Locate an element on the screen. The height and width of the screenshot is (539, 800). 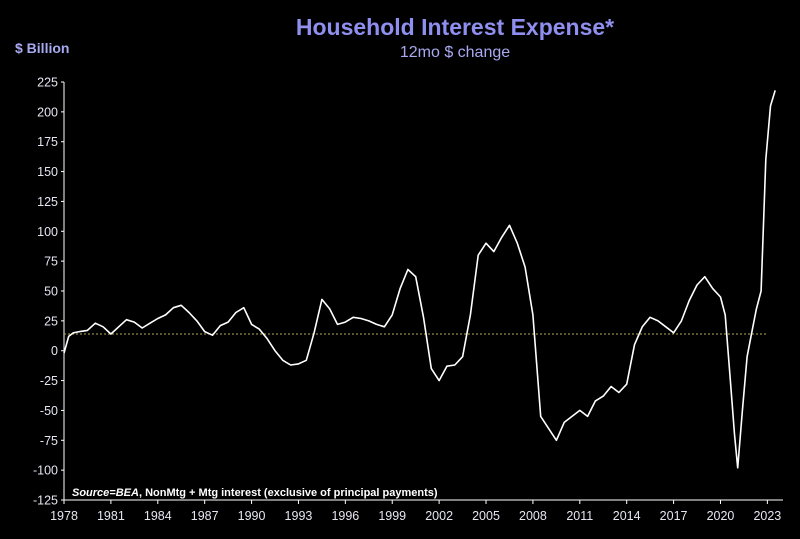
y-tick-label: 175 is located at coordinates (47, 142).